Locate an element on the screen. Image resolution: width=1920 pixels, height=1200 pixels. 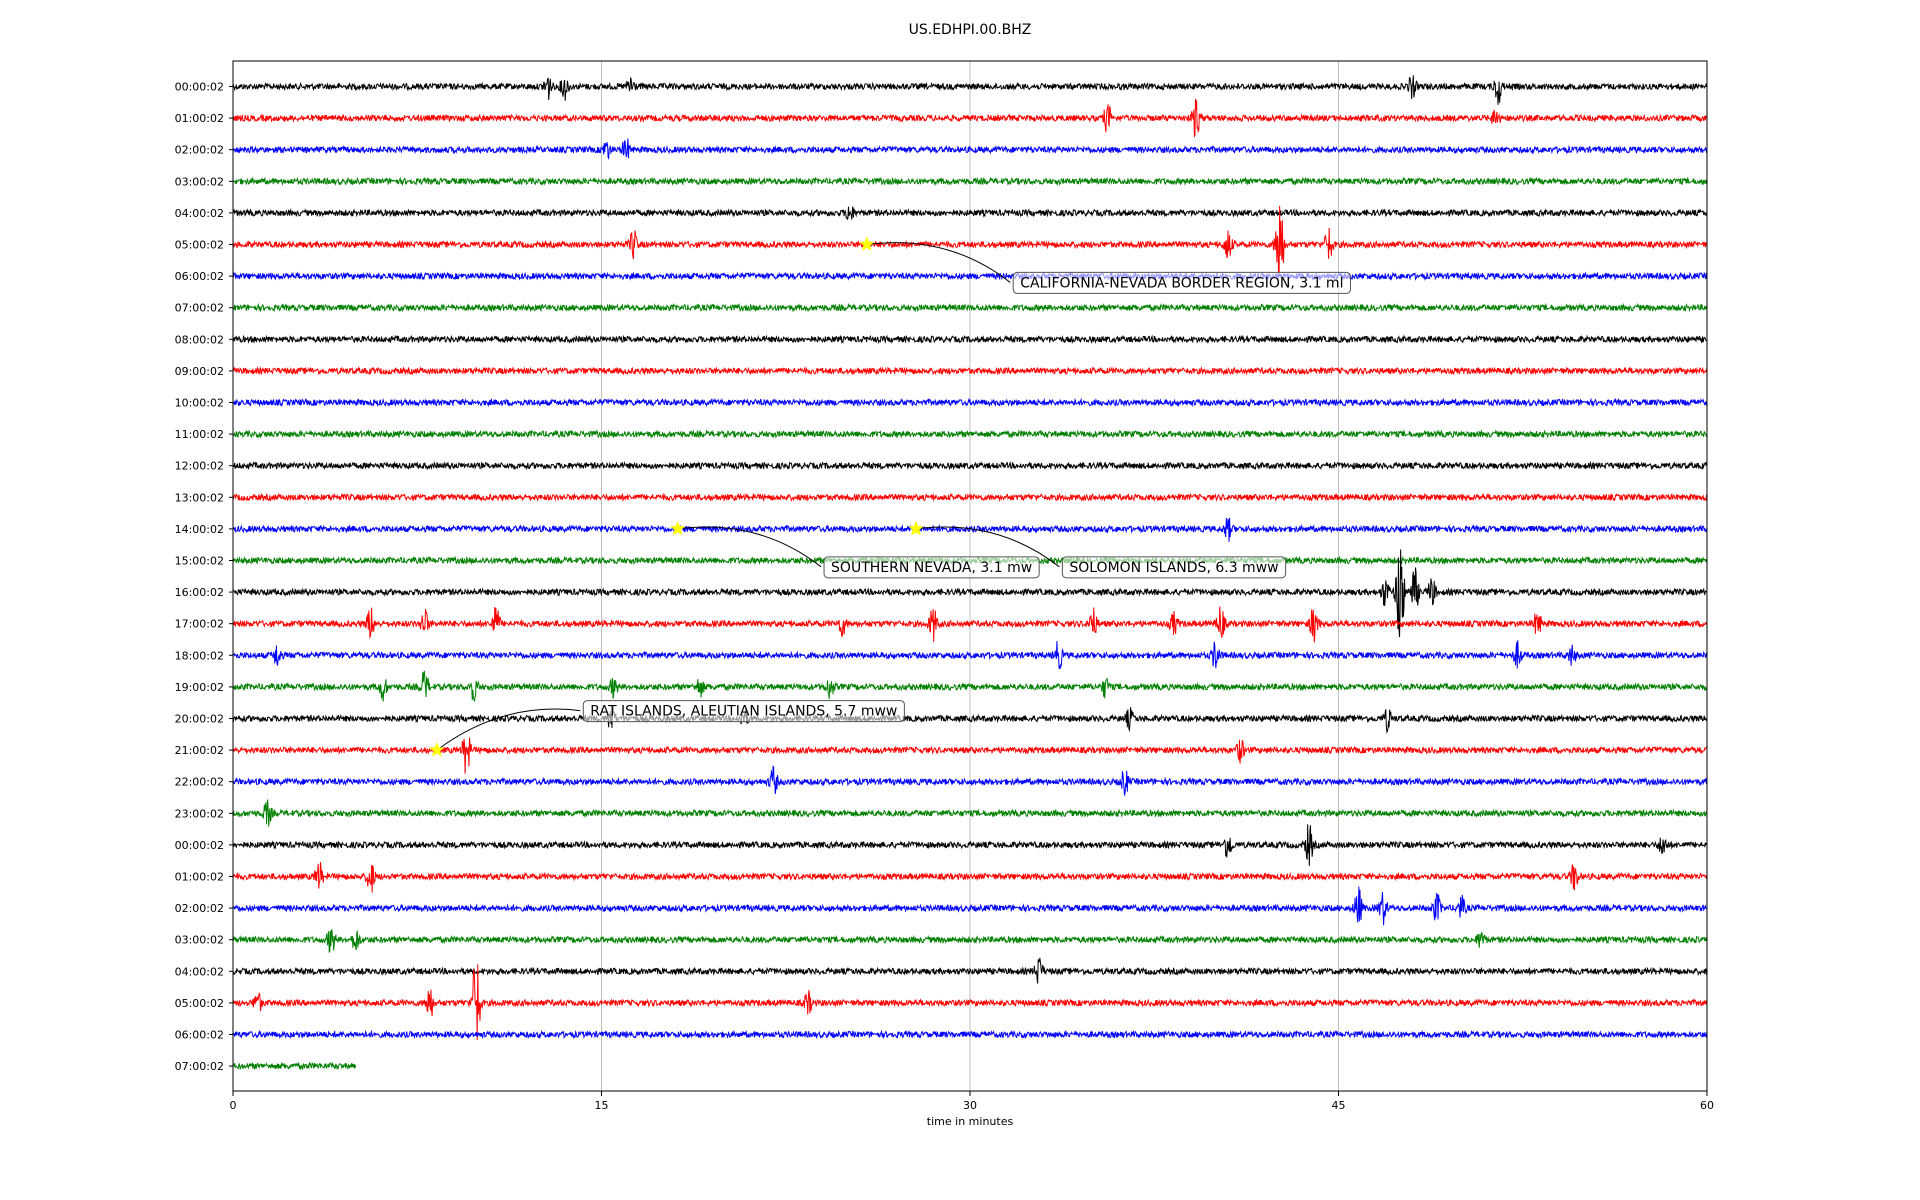
event-annotation: SOLOMON ISLANDS, 6.3 mww is located at coordinates (1097, 549).